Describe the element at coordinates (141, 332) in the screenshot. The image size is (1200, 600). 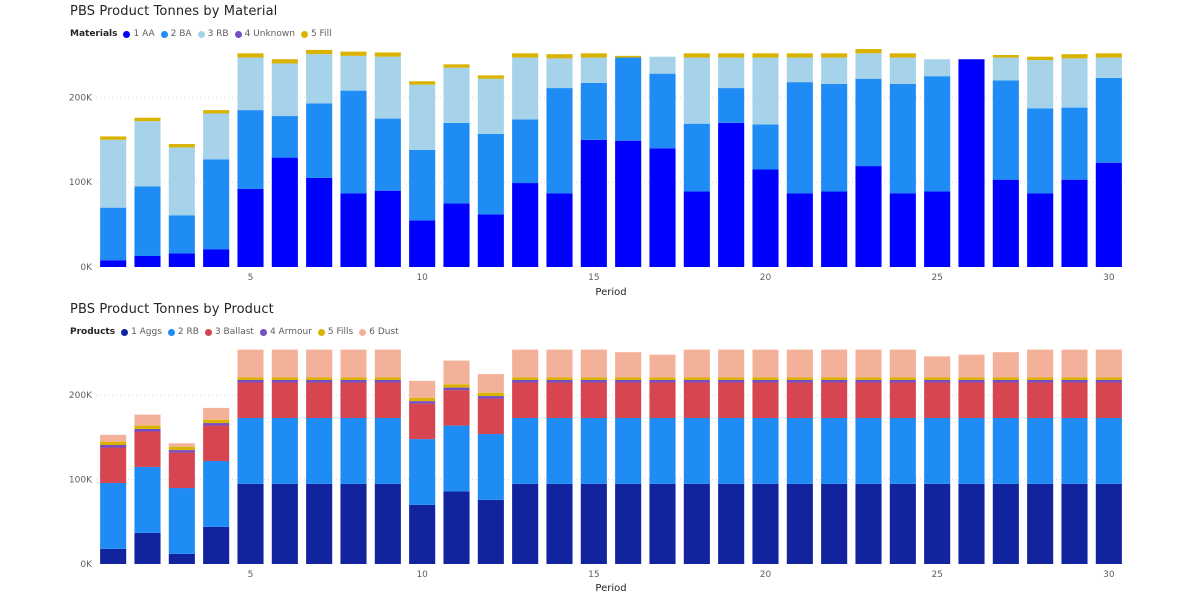
I see `legend-item: 1 Aggs` at that location.